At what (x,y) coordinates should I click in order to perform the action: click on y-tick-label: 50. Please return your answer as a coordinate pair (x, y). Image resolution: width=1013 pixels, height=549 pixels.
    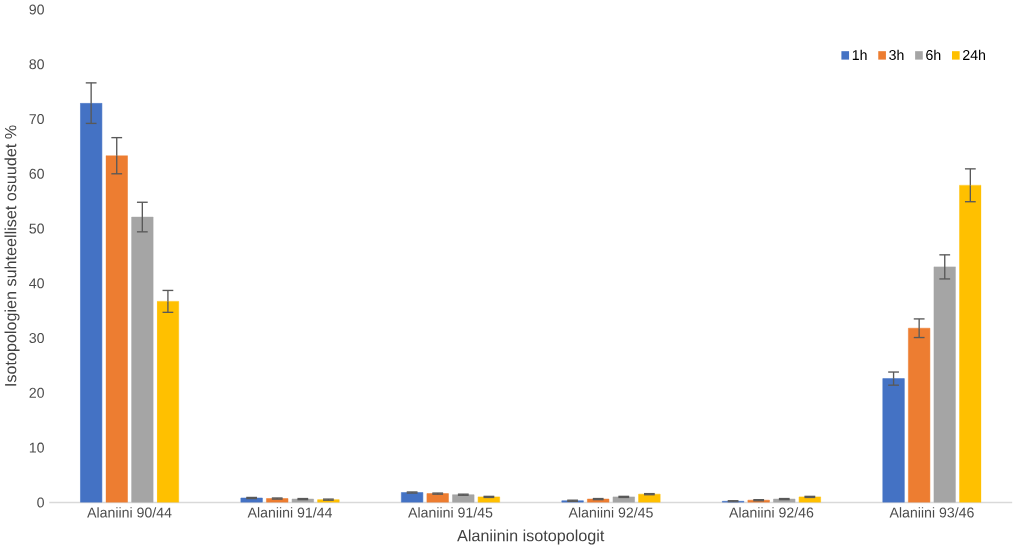
    Looking at the image, I should click on (36, 228).